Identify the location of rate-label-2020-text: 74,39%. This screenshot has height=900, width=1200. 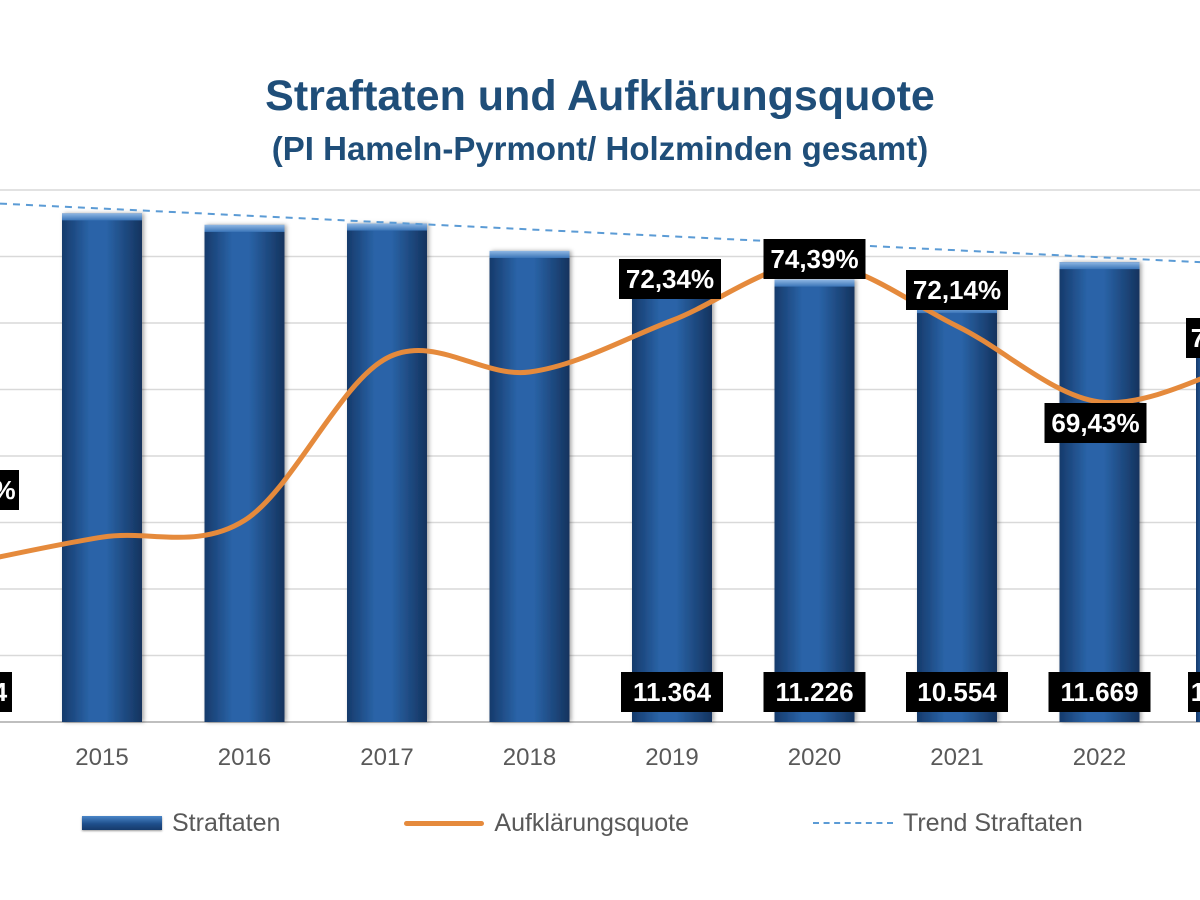
(814, 259).